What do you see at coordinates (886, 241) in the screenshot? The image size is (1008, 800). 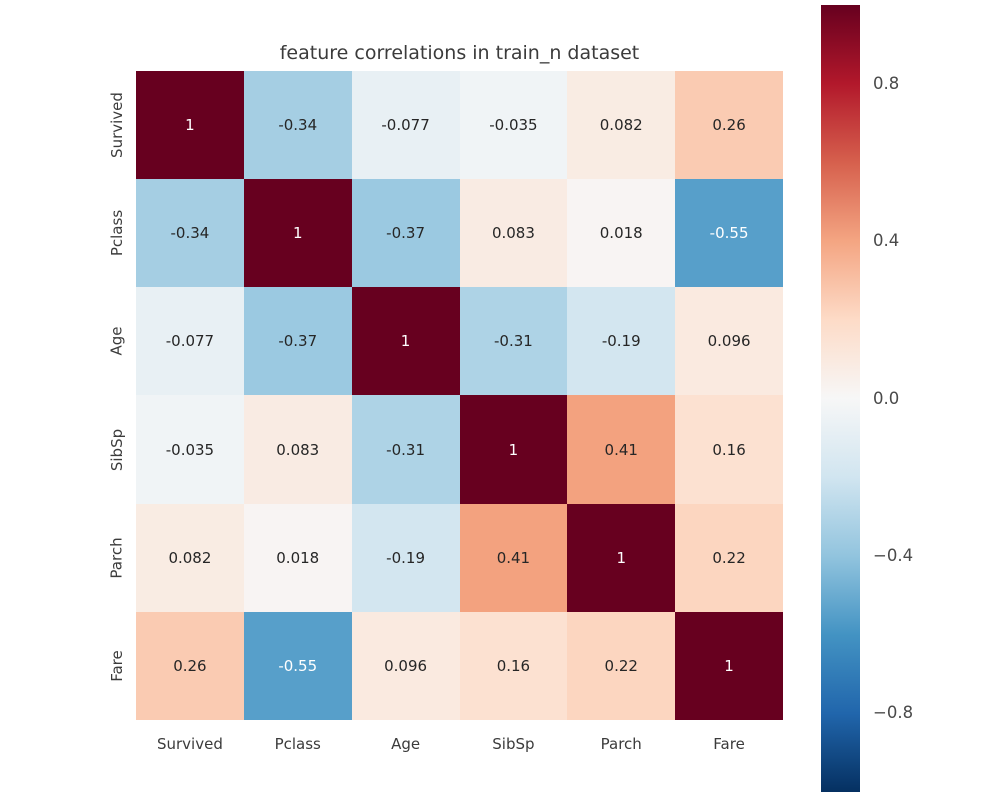 I see `colorbar-tick-label: 0.4` at bounding box center [886, 241].